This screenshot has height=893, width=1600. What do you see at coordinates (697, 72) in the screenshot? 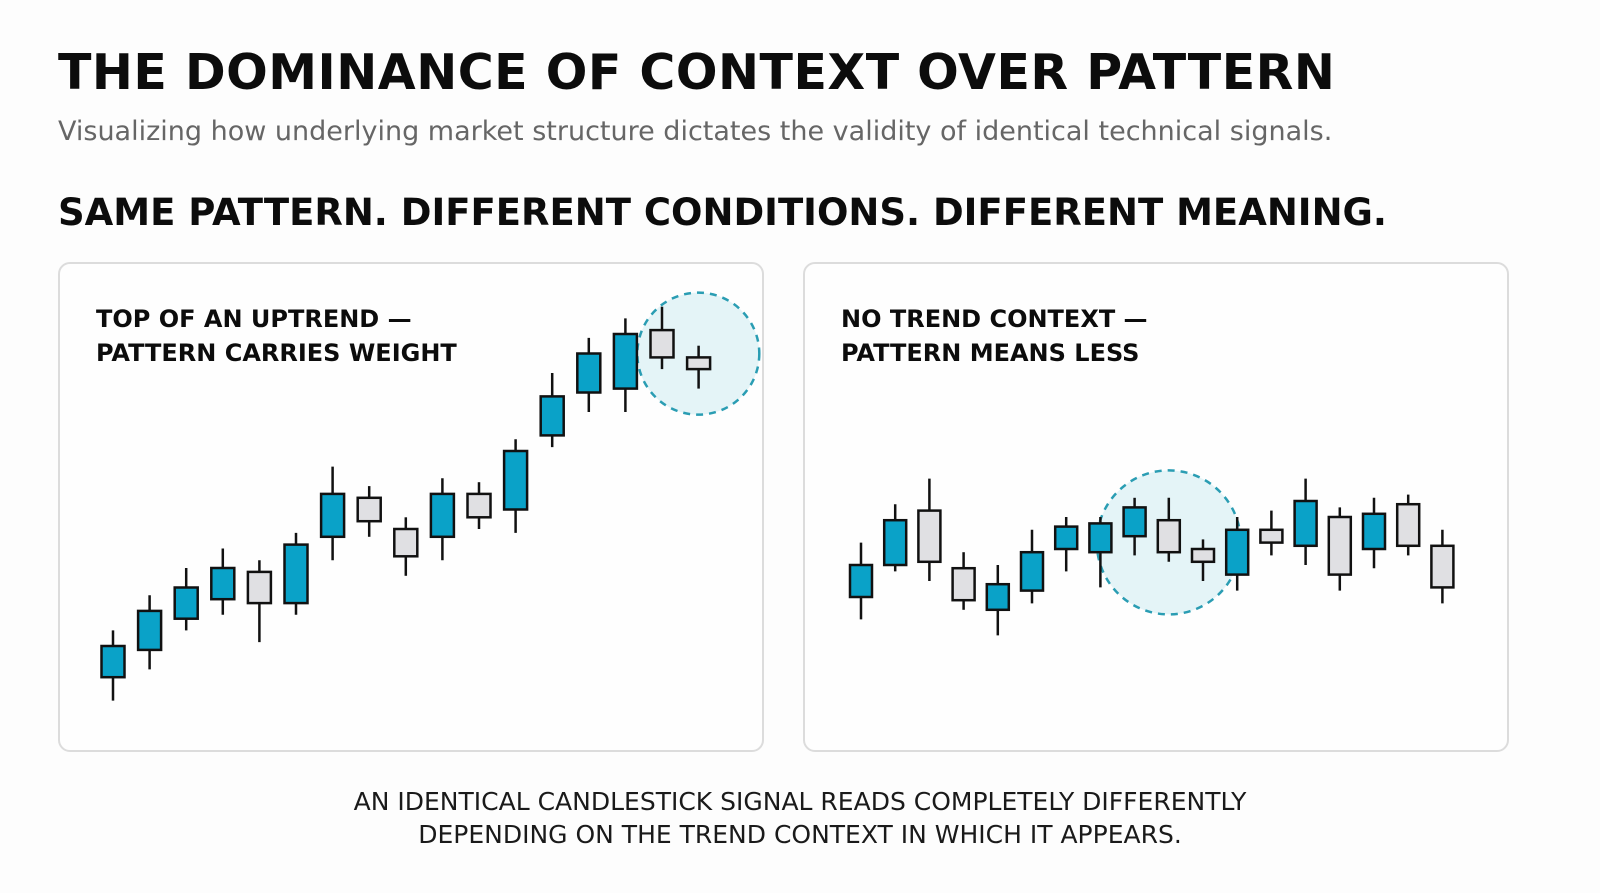
I see `page-title: THE DOMINANCE OF CONTEXT OVER PATTERN` at bounding box center [697, 72].